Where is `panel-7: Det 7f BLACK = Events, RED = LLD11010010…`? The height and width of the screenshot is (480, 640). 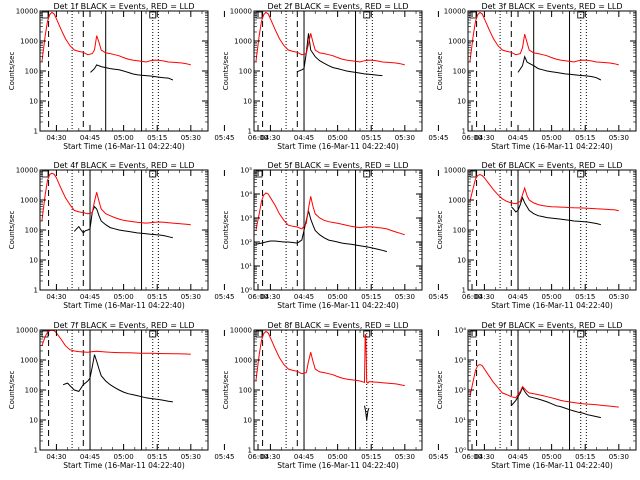 panel-7: Det 7f BLACK = Events, RED = LLD11010010… is located at coordinates (138, 395).